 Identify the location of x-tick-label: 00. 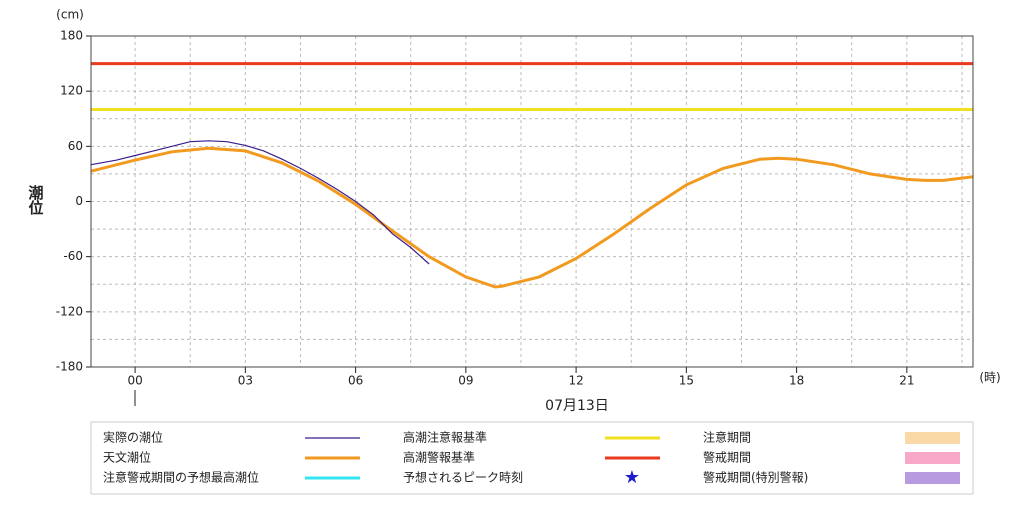
(134, 381).